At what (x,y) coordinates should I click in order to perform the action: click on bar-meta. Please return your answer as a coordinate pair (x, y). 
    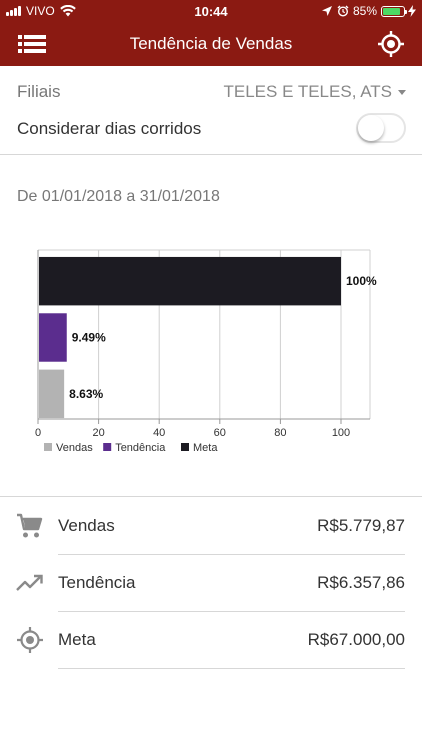
    Looking at the image, I should click on (190, 281).